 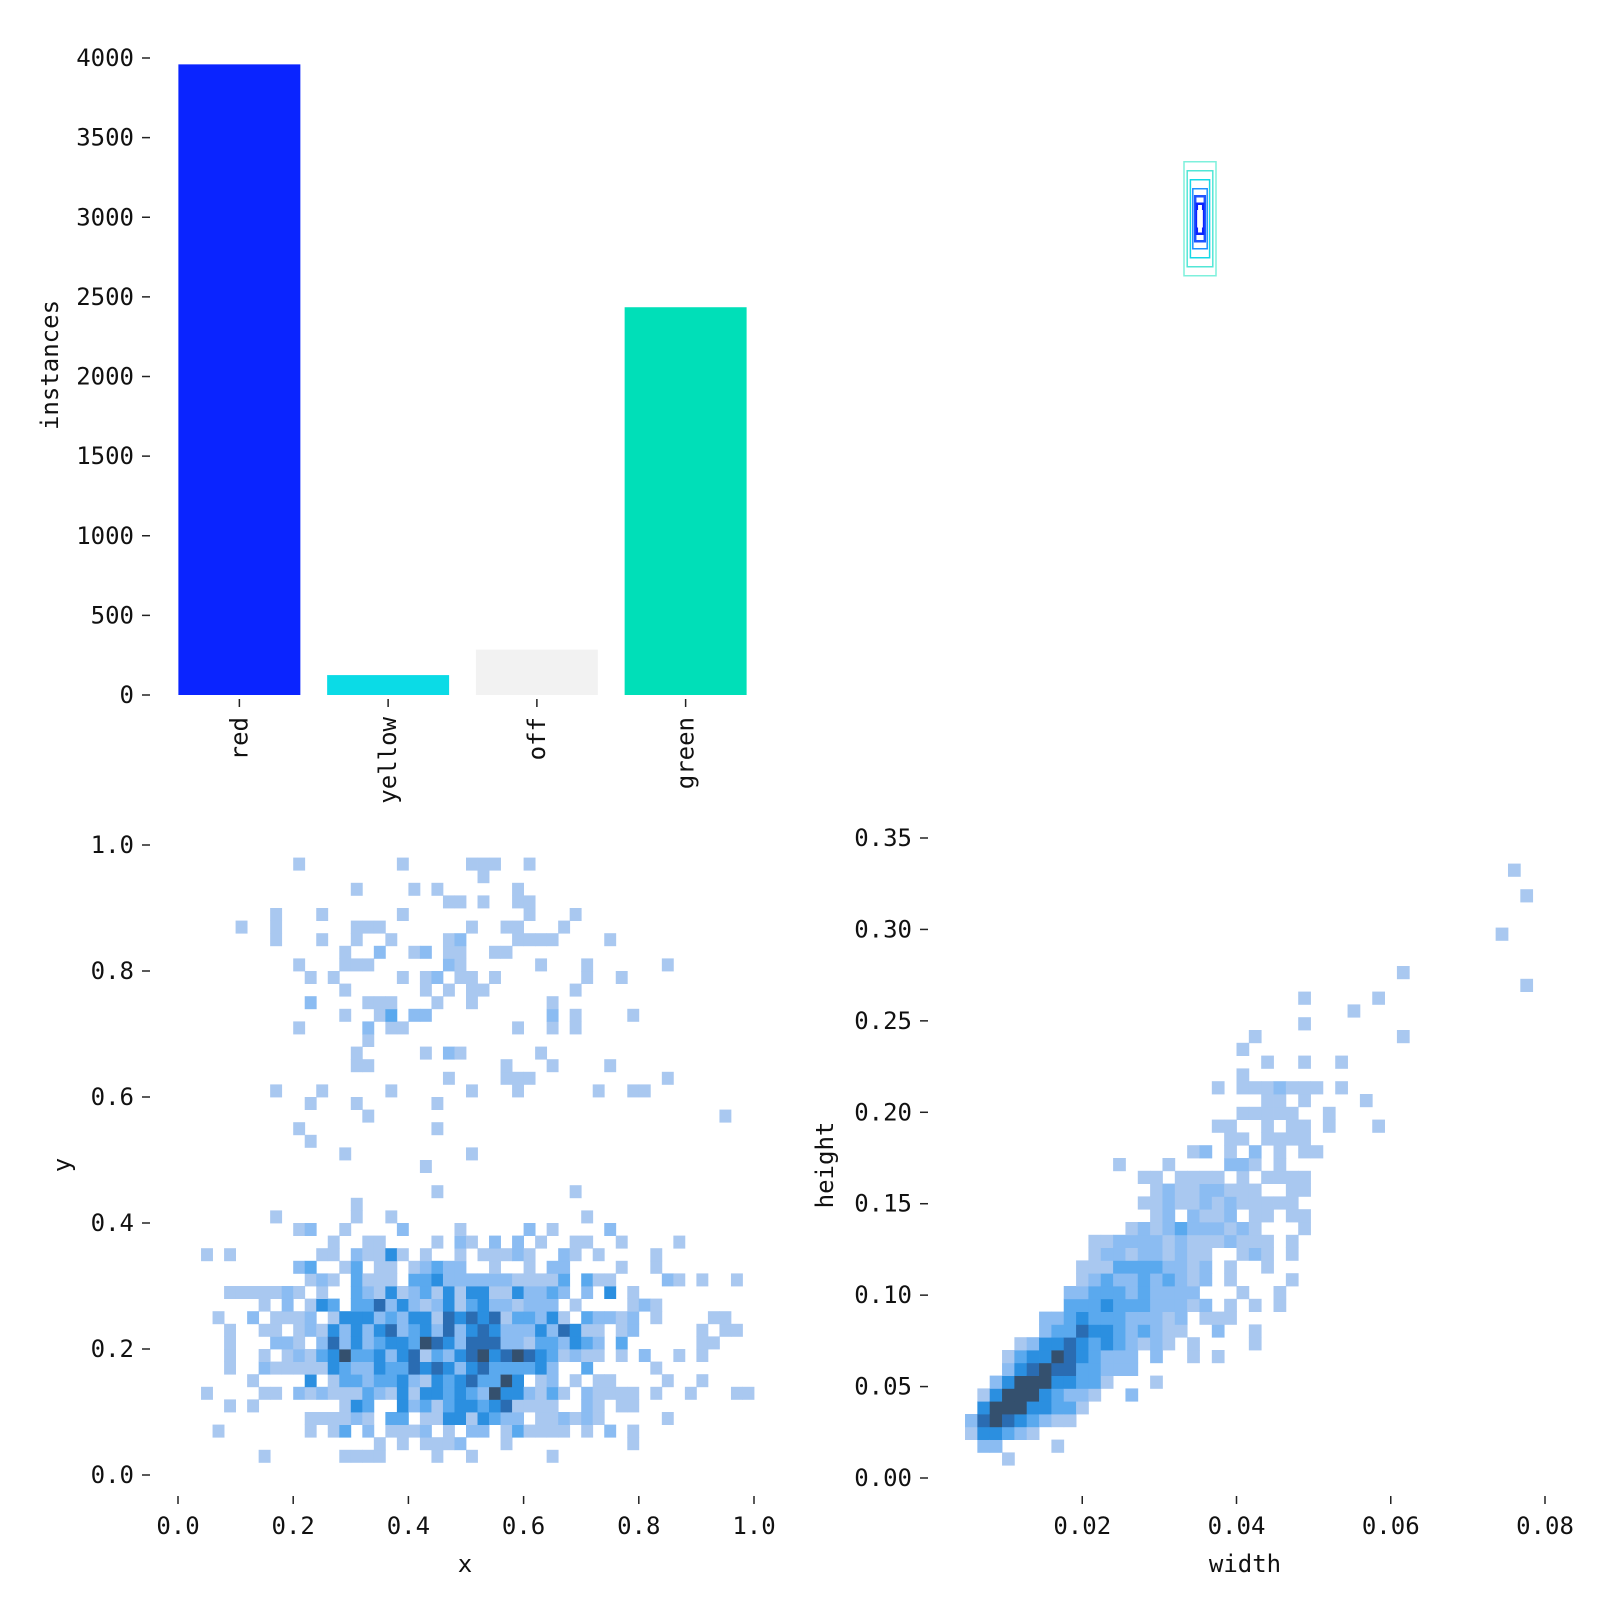 What do you see at coordinates (825, 1165) in the screenshot?
I see `y-axis-label: height` at bounding box center [825, 1165].